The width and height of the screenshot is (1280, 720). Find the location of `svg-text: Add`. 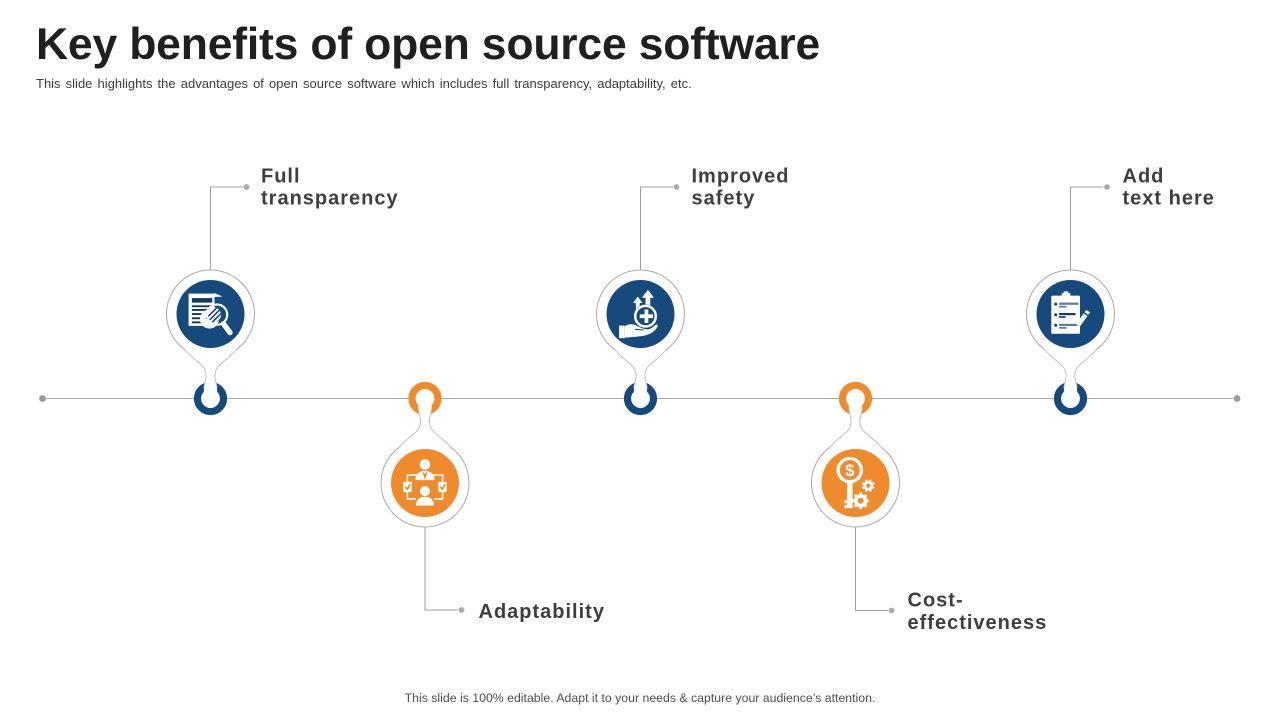

svg-text: Add is located at coordinates (1144, 177).